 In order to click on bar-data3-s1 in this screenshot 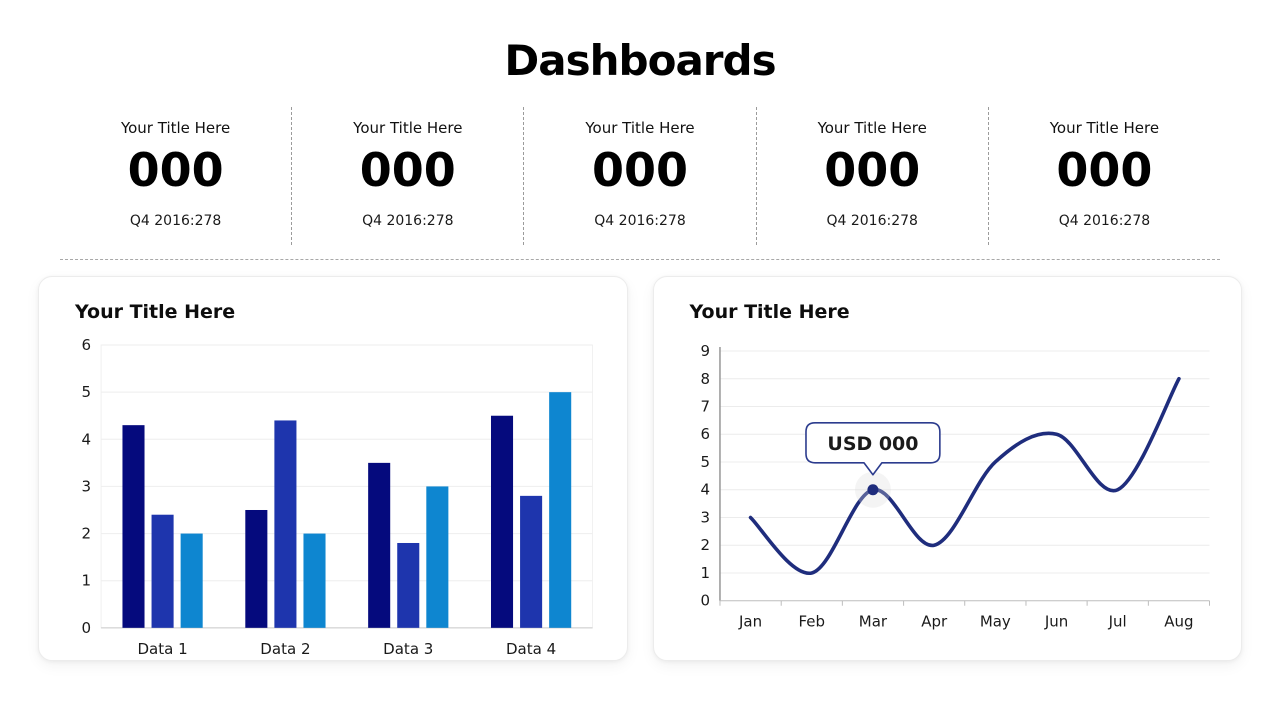, I will do `click(379, 545)`.